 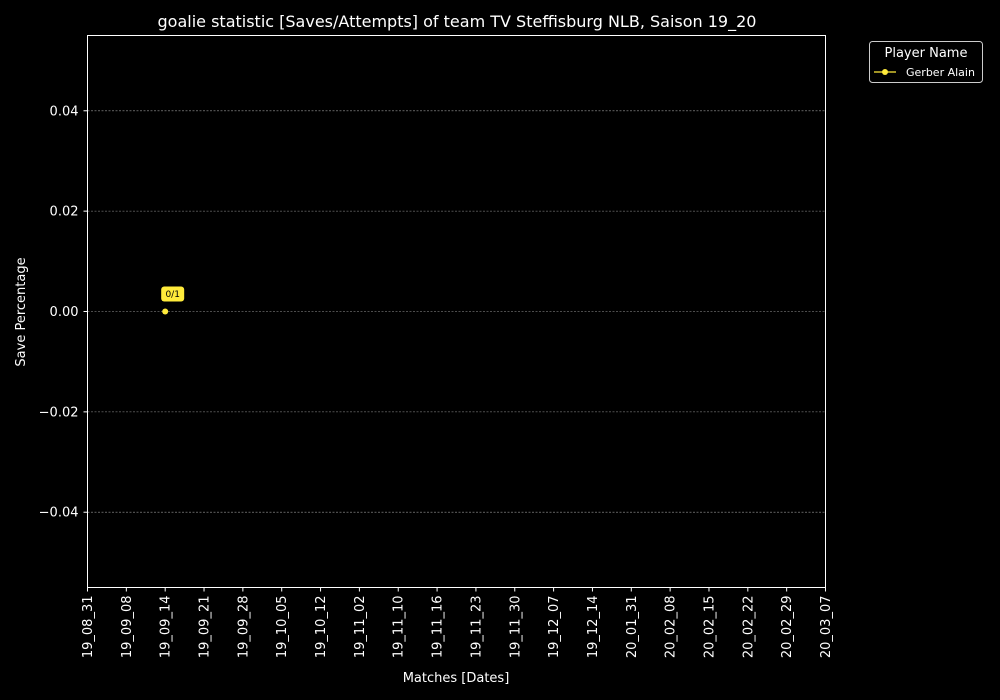 I want to click on x-tick-label: 20_01_31, so click(x=632, y=627).